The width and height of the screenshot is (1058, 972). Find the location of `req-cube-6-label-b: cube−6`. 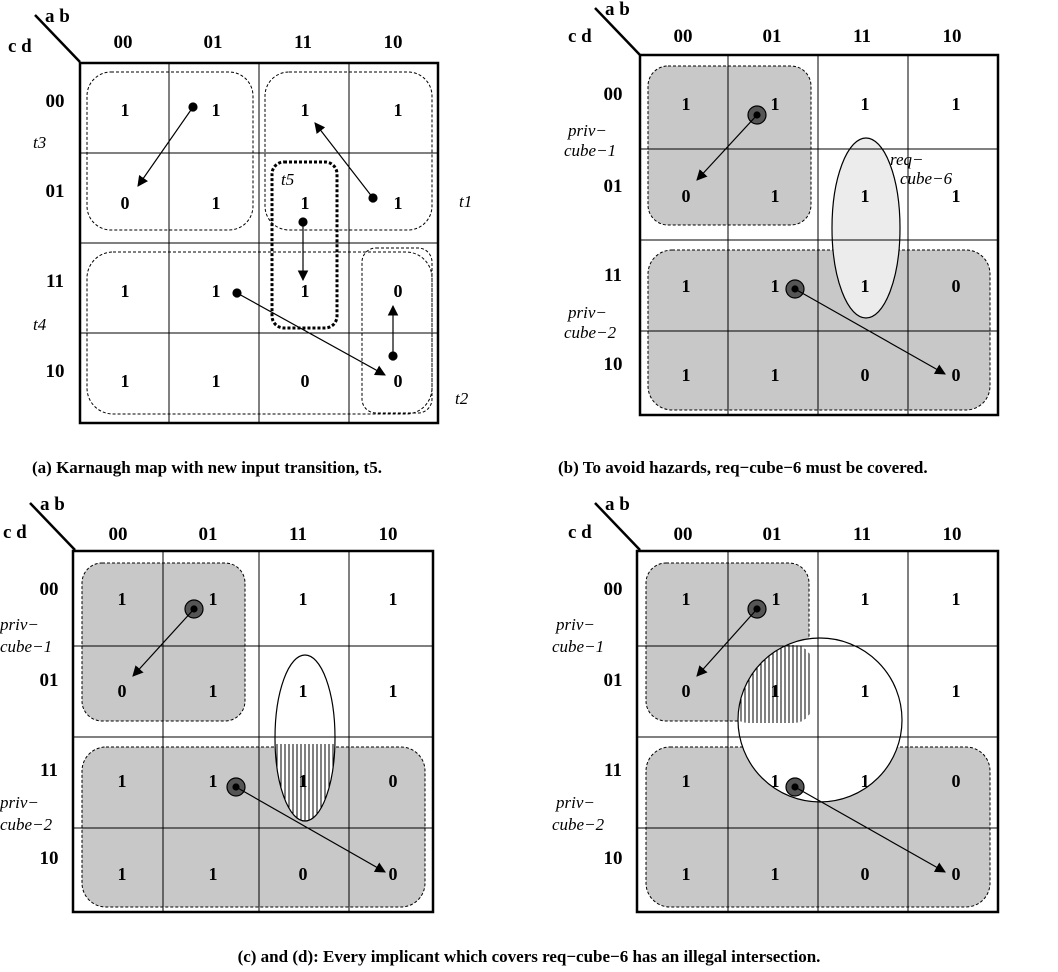

req-cube-6-label-b: cube−6 is located at coordinates (926, 178).